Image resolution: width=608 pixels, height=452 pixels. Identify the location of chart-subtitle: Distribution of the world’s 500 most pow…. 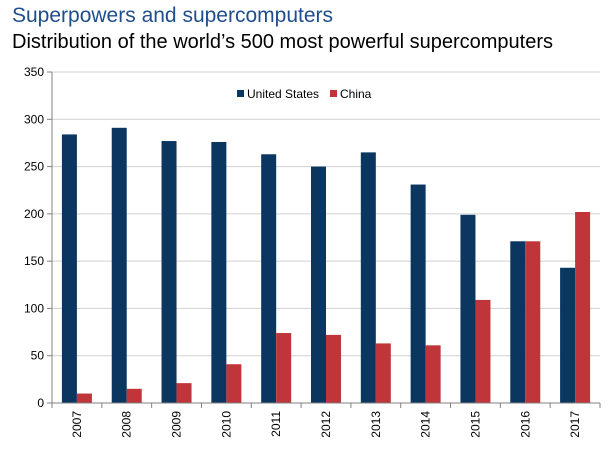
(282, 42).